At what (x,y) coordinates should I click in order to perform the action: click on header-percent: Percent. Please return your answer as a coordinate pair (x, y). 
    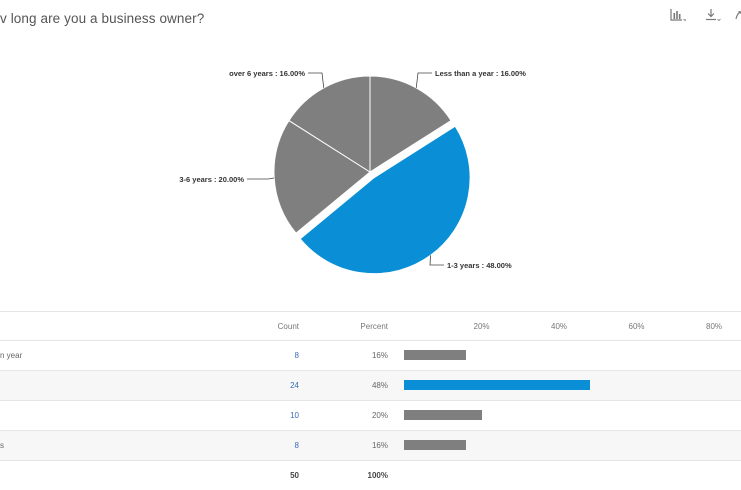
    Looking at the image, I should click on (347, 326).